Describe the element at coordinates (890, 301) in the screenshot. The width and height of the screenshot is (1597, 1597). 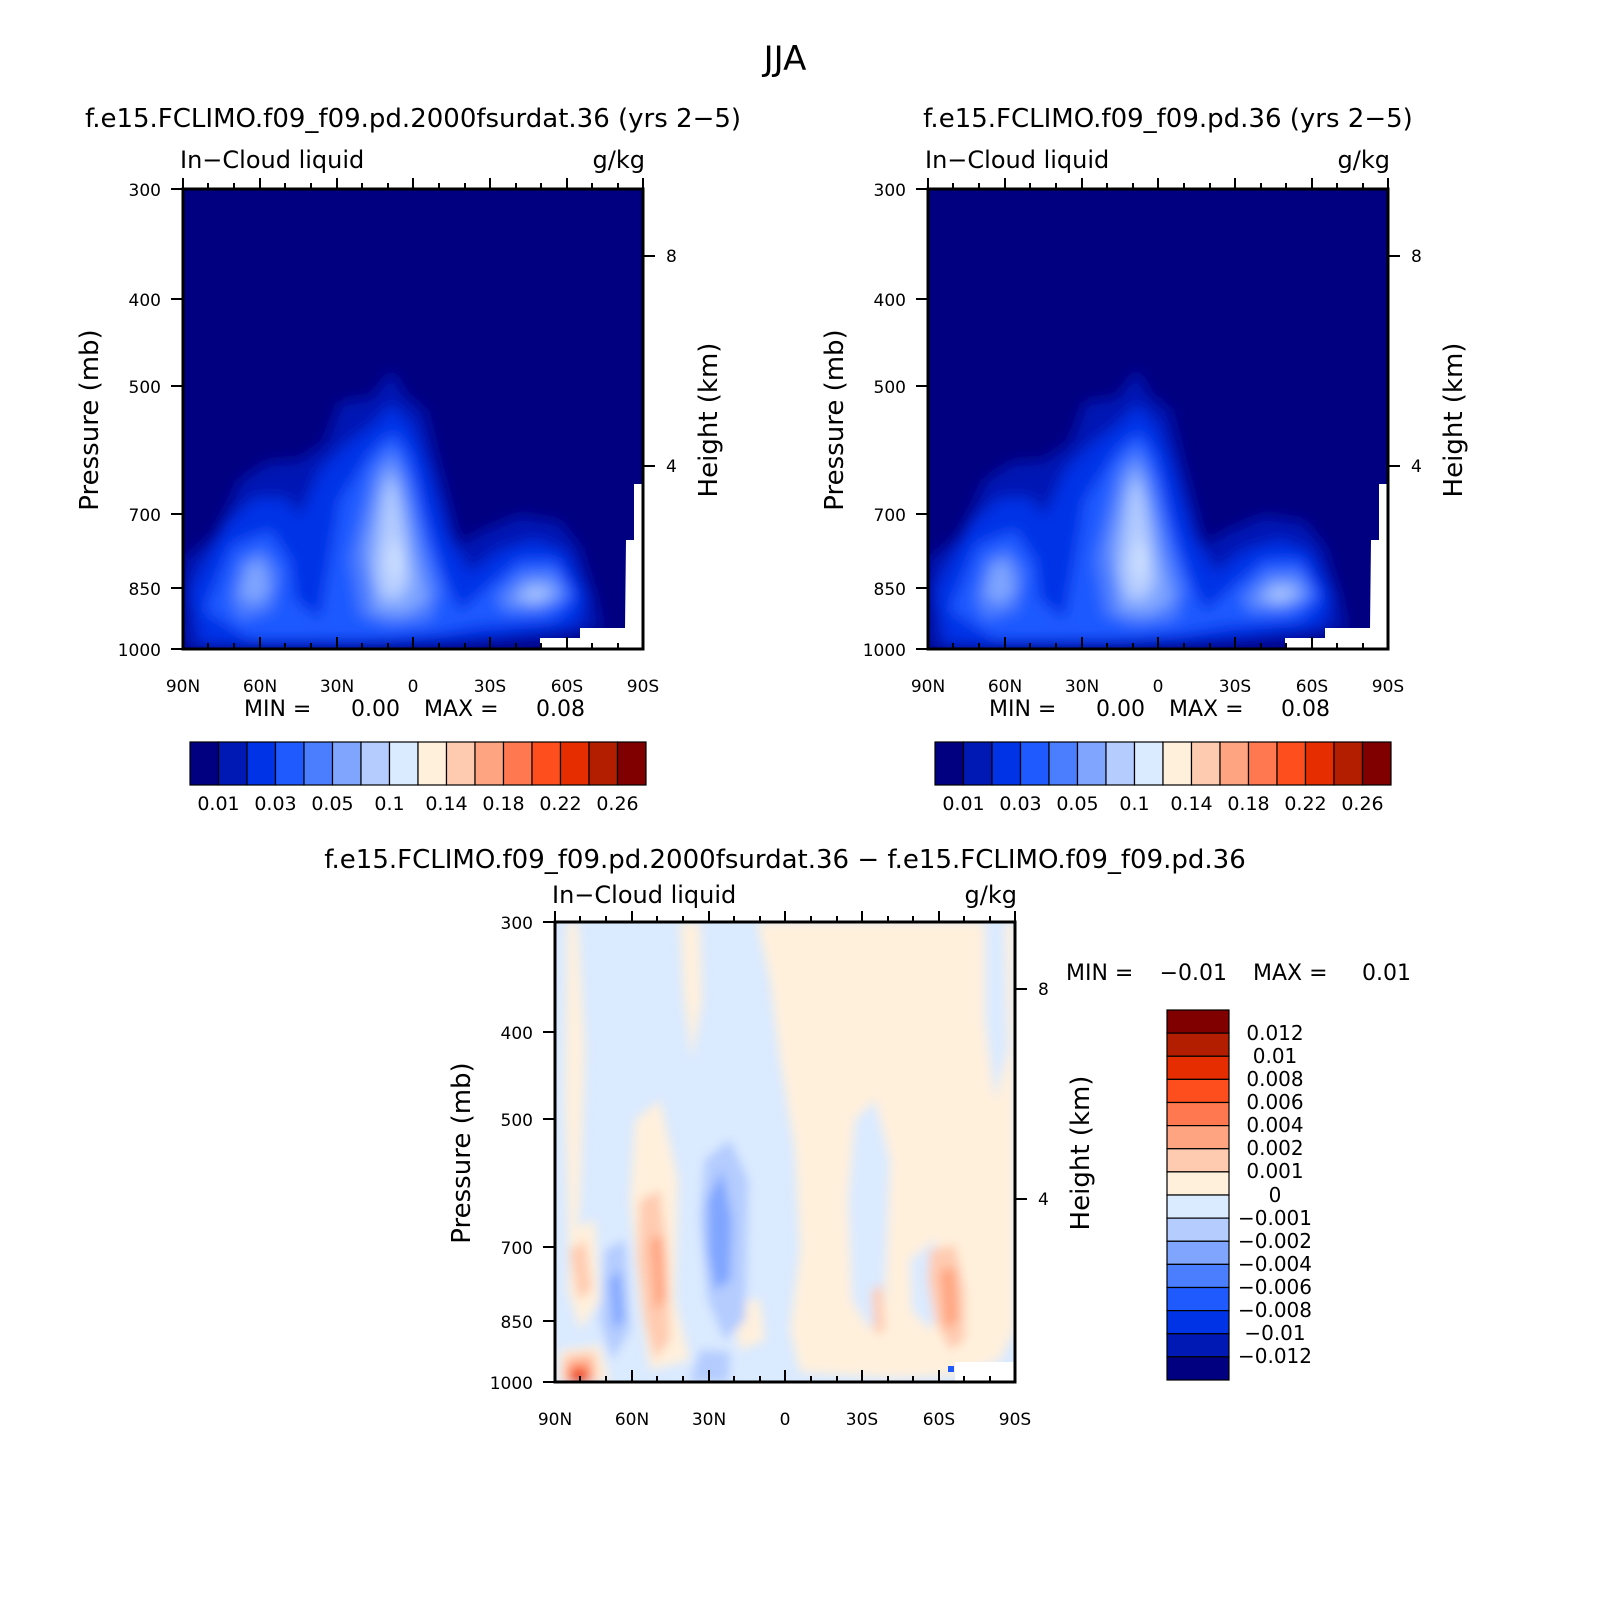
I see `y-tick-label: 400` at that location.